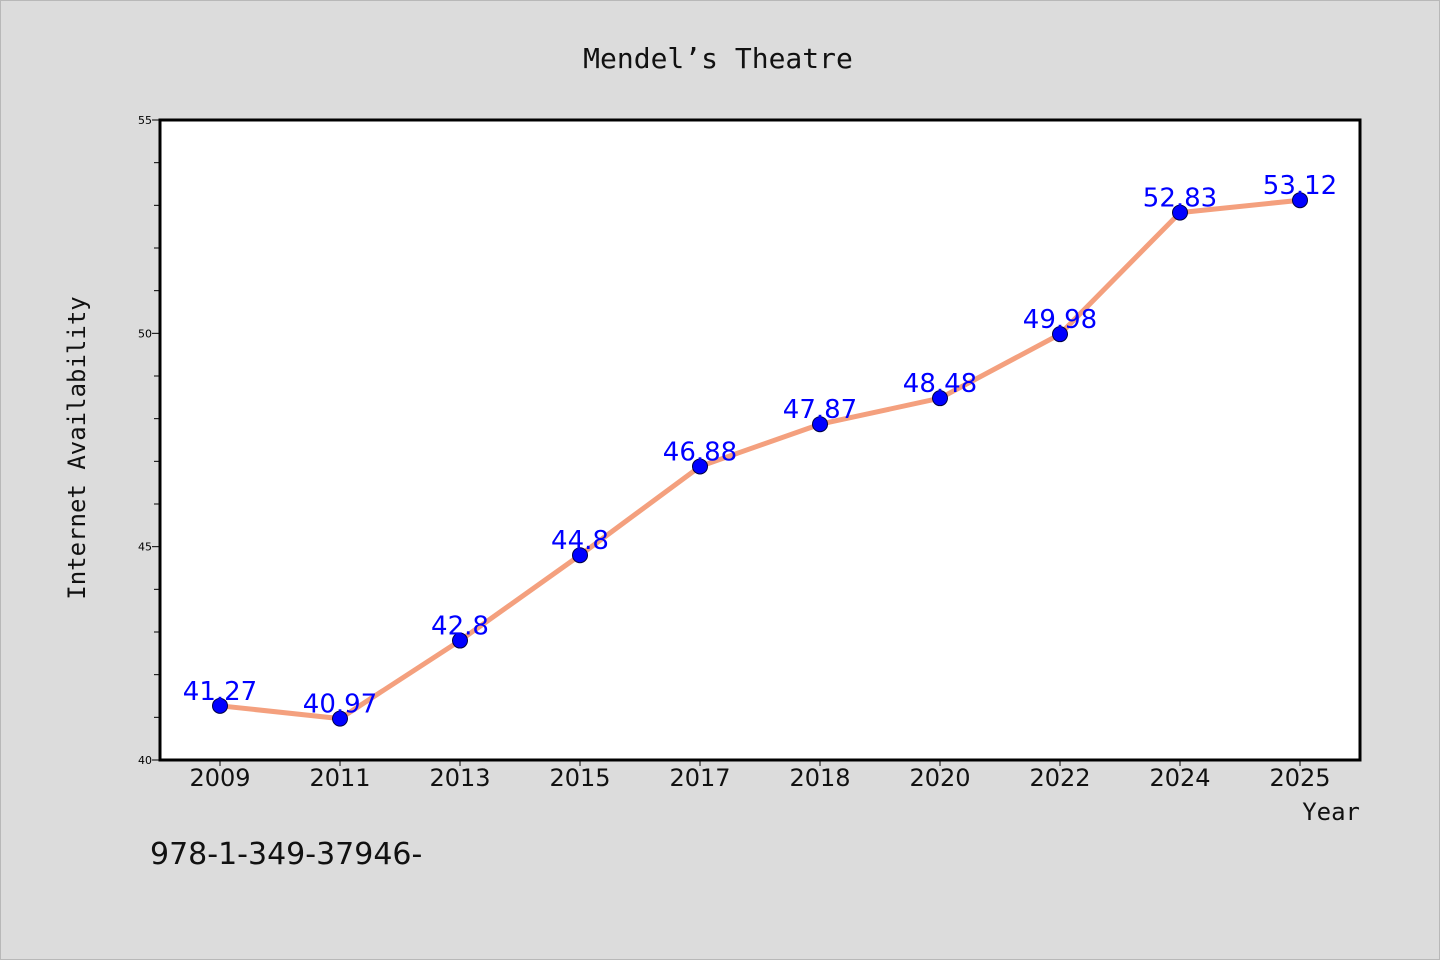 The image size is (1440, 960). What do you see at coordinates (700, 452) in the screenshot?
I see `data-label: 46.88` at bounding box center [700, 452].